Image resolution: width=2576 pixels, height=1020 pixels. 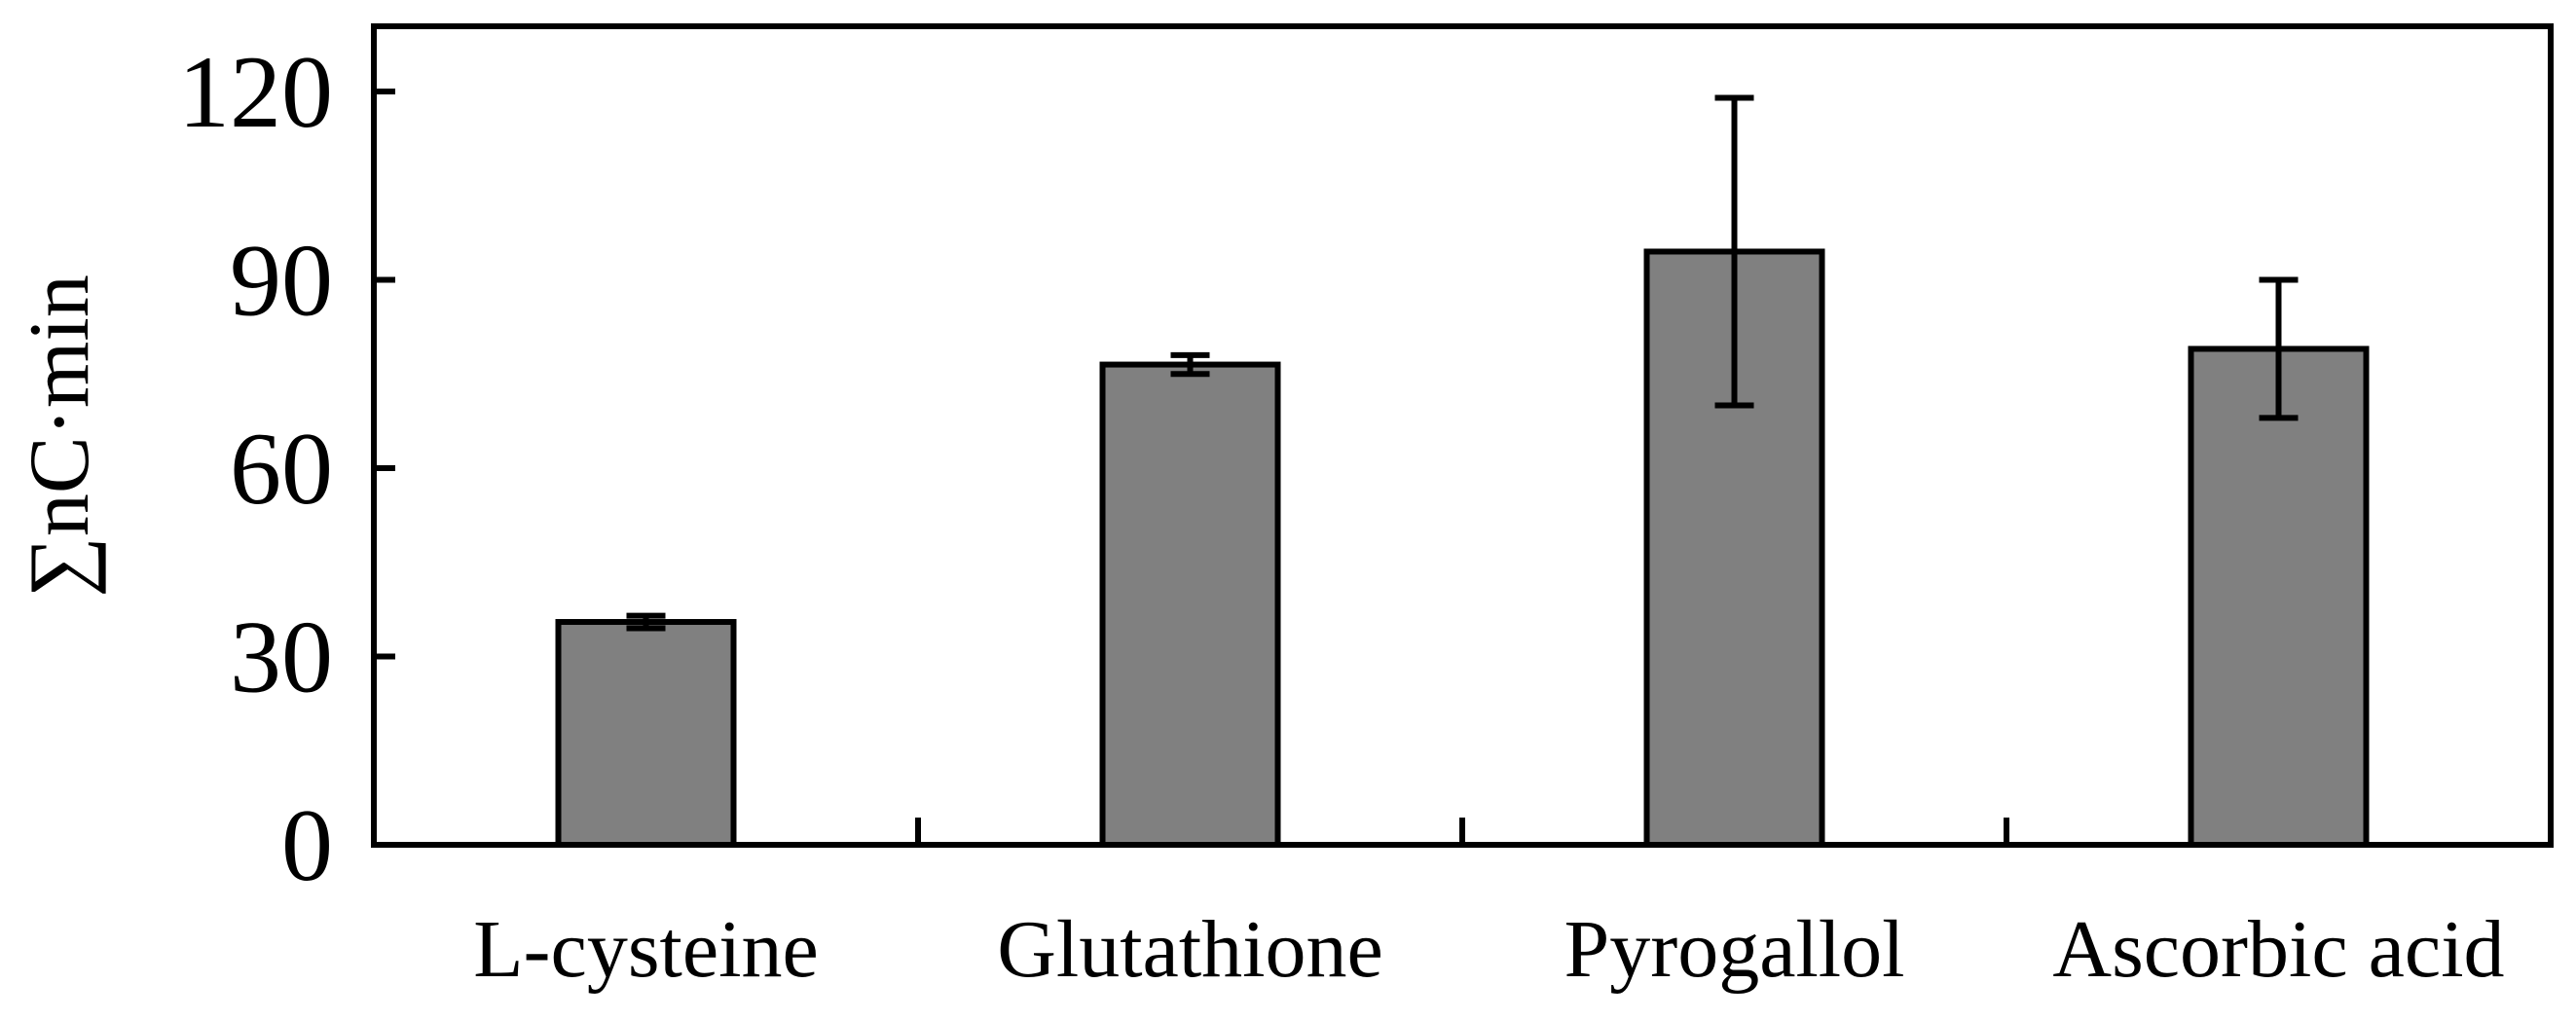 I want to click on y-axis-title: ∑nC·min, so click(x=60, y=436).